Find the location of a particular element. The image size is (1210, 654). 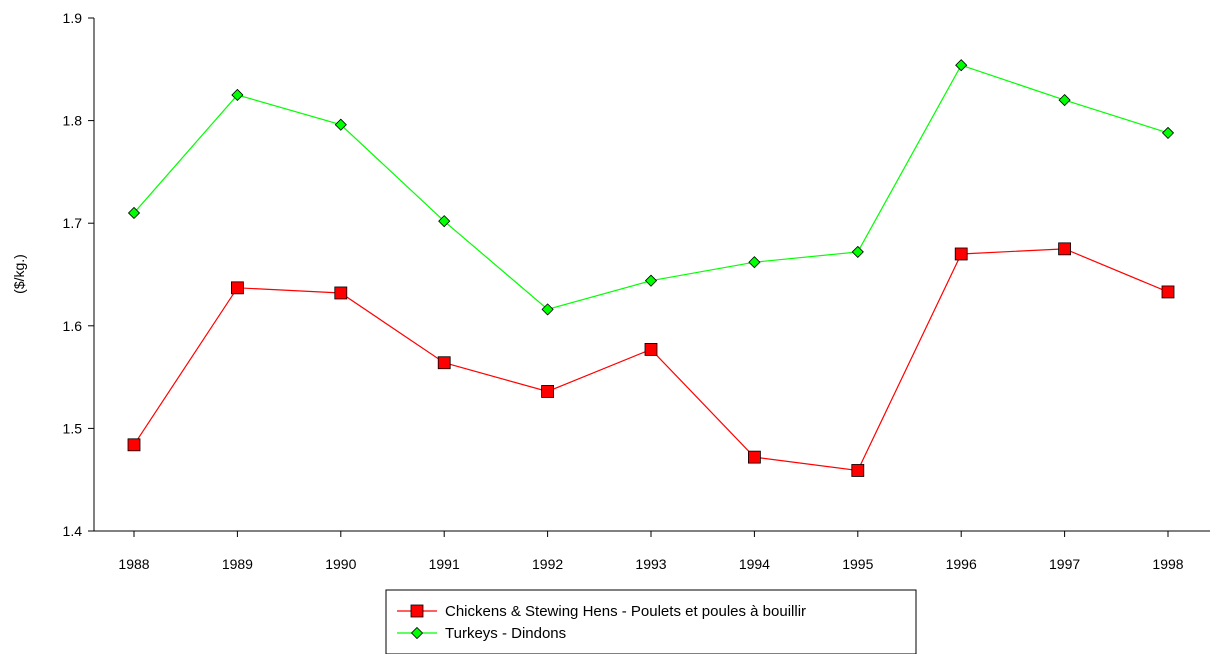

legend-box is located at coordinates (651, 621).